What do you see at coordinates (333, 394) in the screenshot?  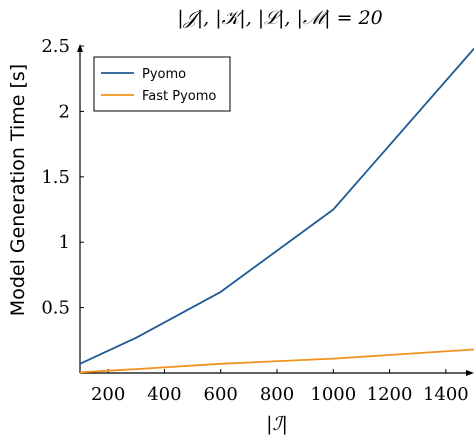 I see `x-tick-label: 1000` at bounding box center [333, 394].